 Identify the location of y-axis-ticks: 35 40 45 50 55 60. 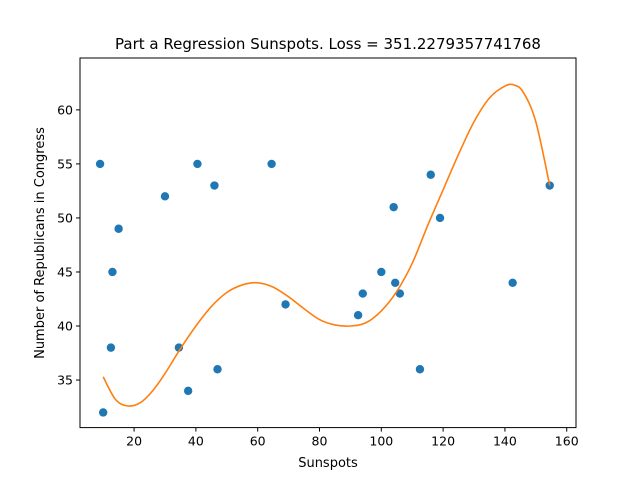
(68, 245).